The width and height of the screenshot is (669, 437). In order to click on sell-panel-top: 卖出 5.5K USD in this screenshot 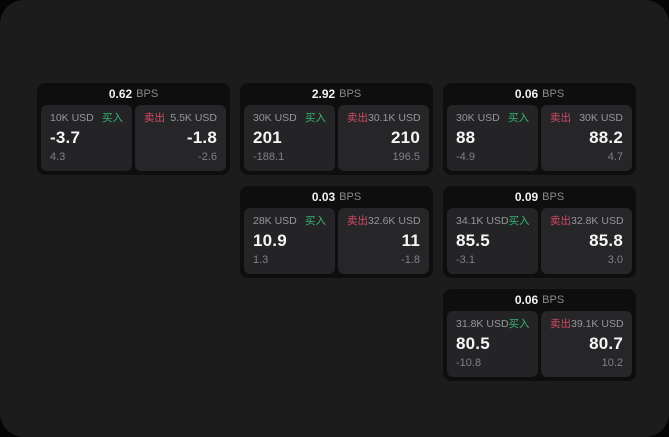, I will do `click(180, 118)`.